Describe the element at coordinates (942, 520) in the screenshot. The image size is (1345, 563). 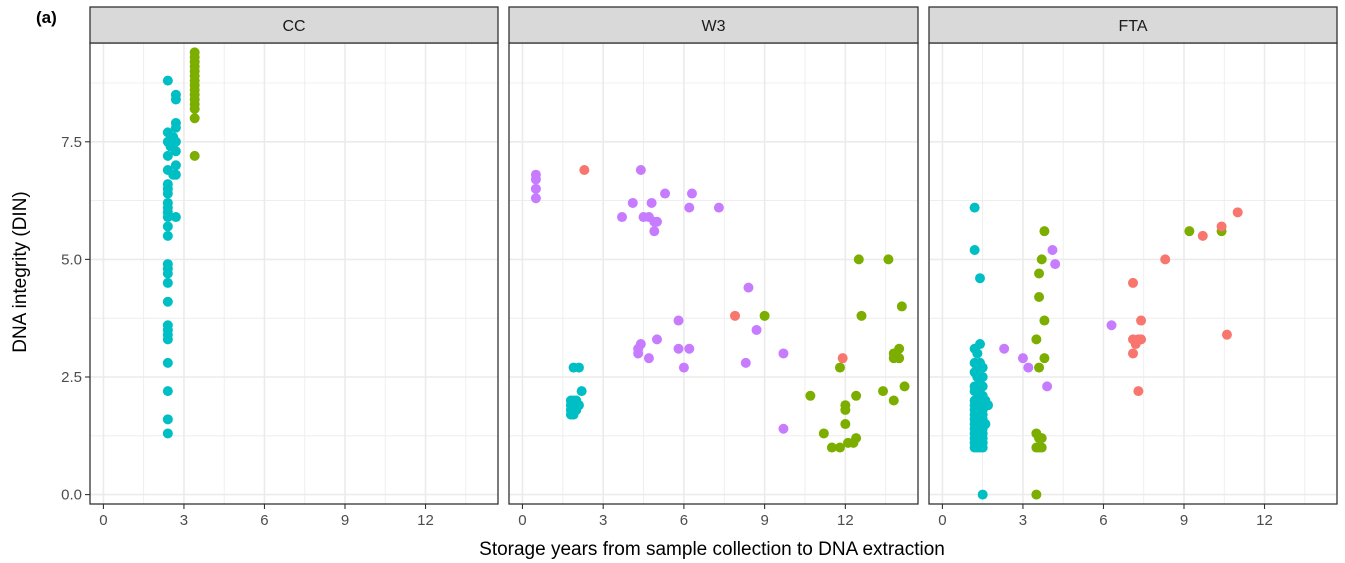
I see `x-tick-label: 0` at that location.